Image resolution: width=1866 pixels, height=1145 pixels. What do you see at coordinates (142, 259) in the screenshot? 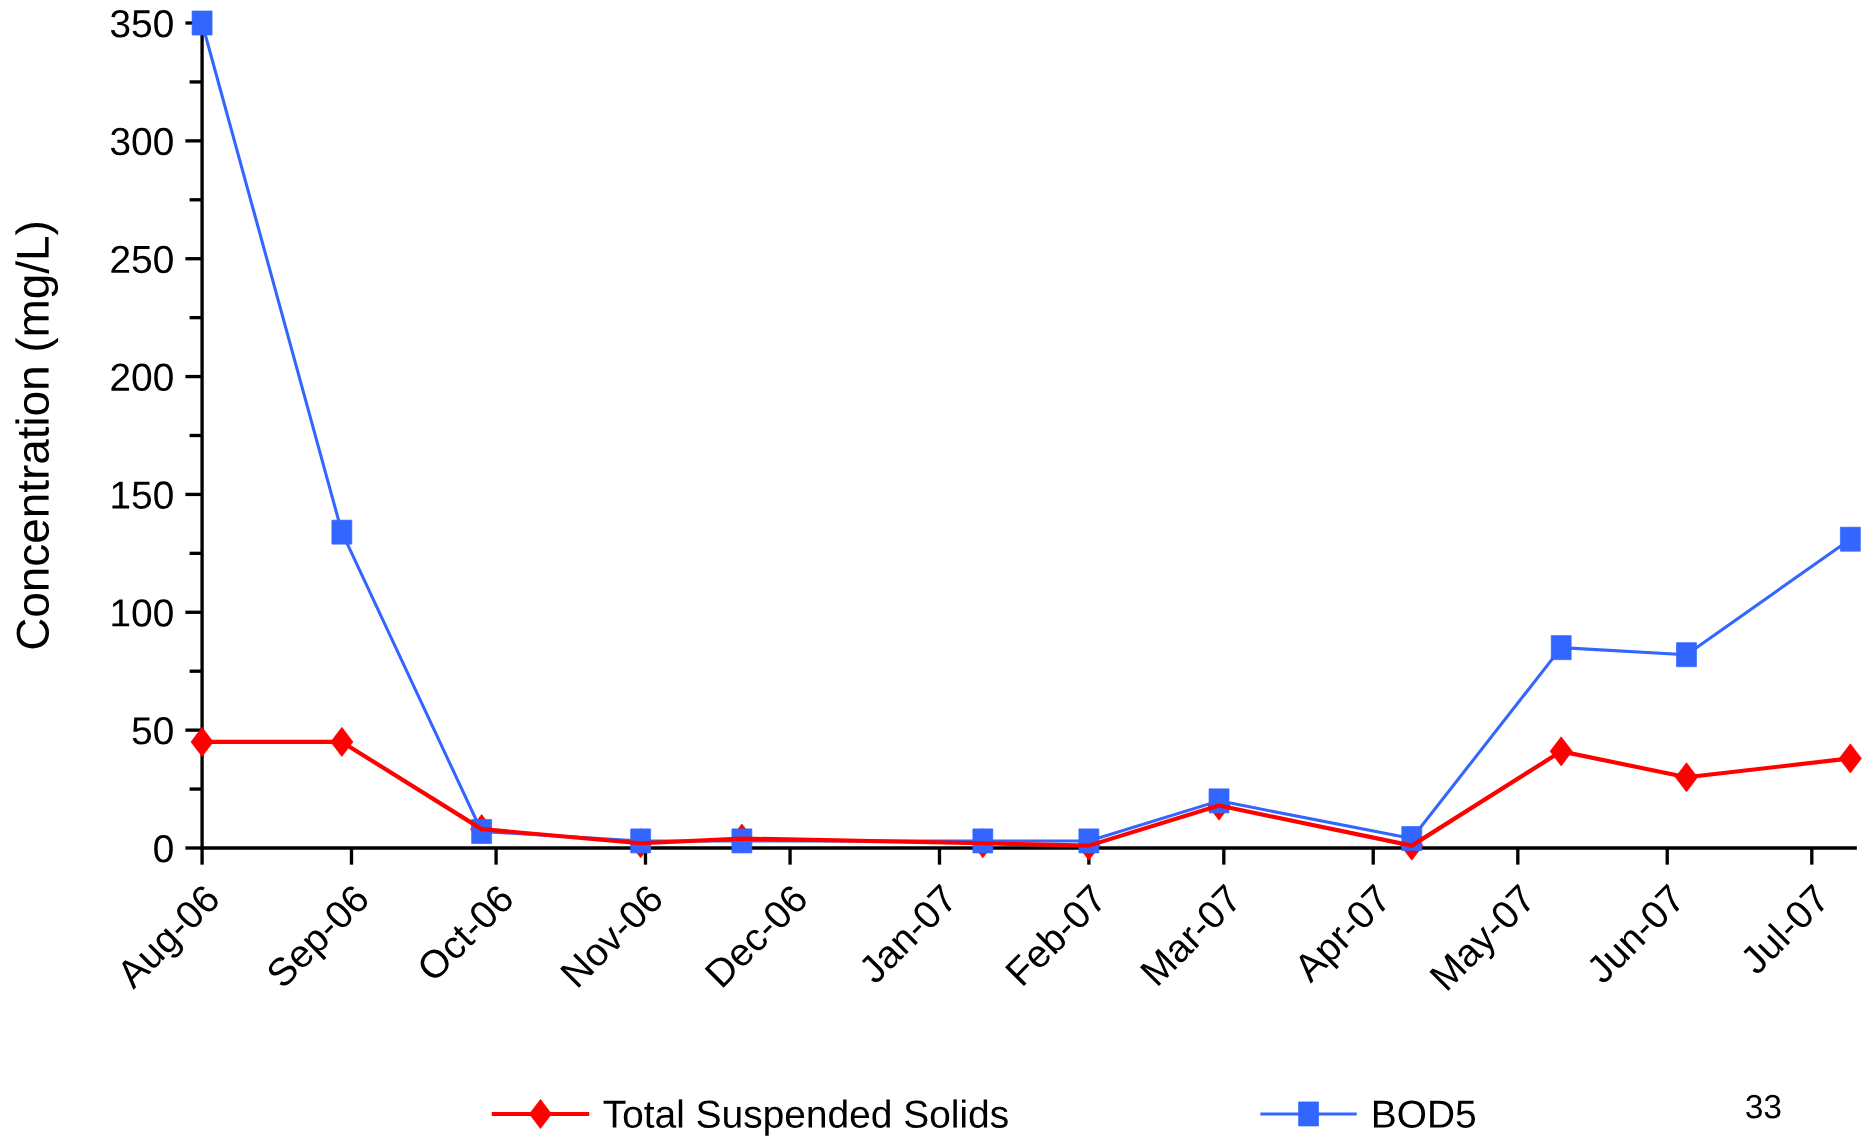
I see `y-tick-label: 250` at bounding box center [142, 259].